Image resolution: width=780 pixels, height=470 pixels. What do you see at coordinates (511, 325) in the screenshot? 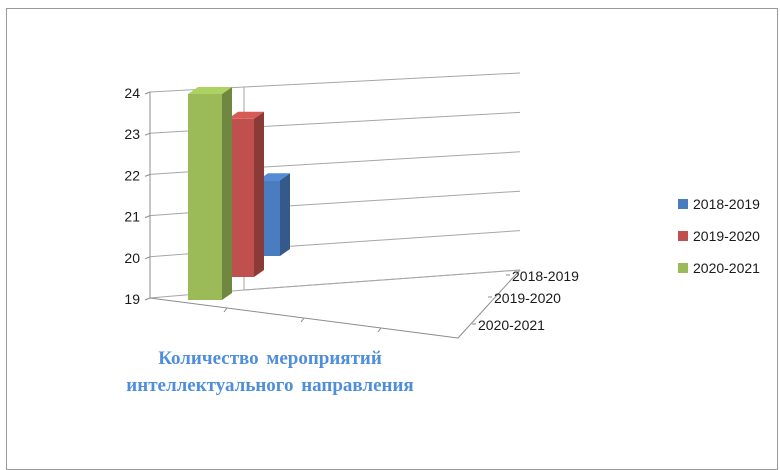
I see `depth-tick-label: 2020-2021` at bounding box center [511, 325].